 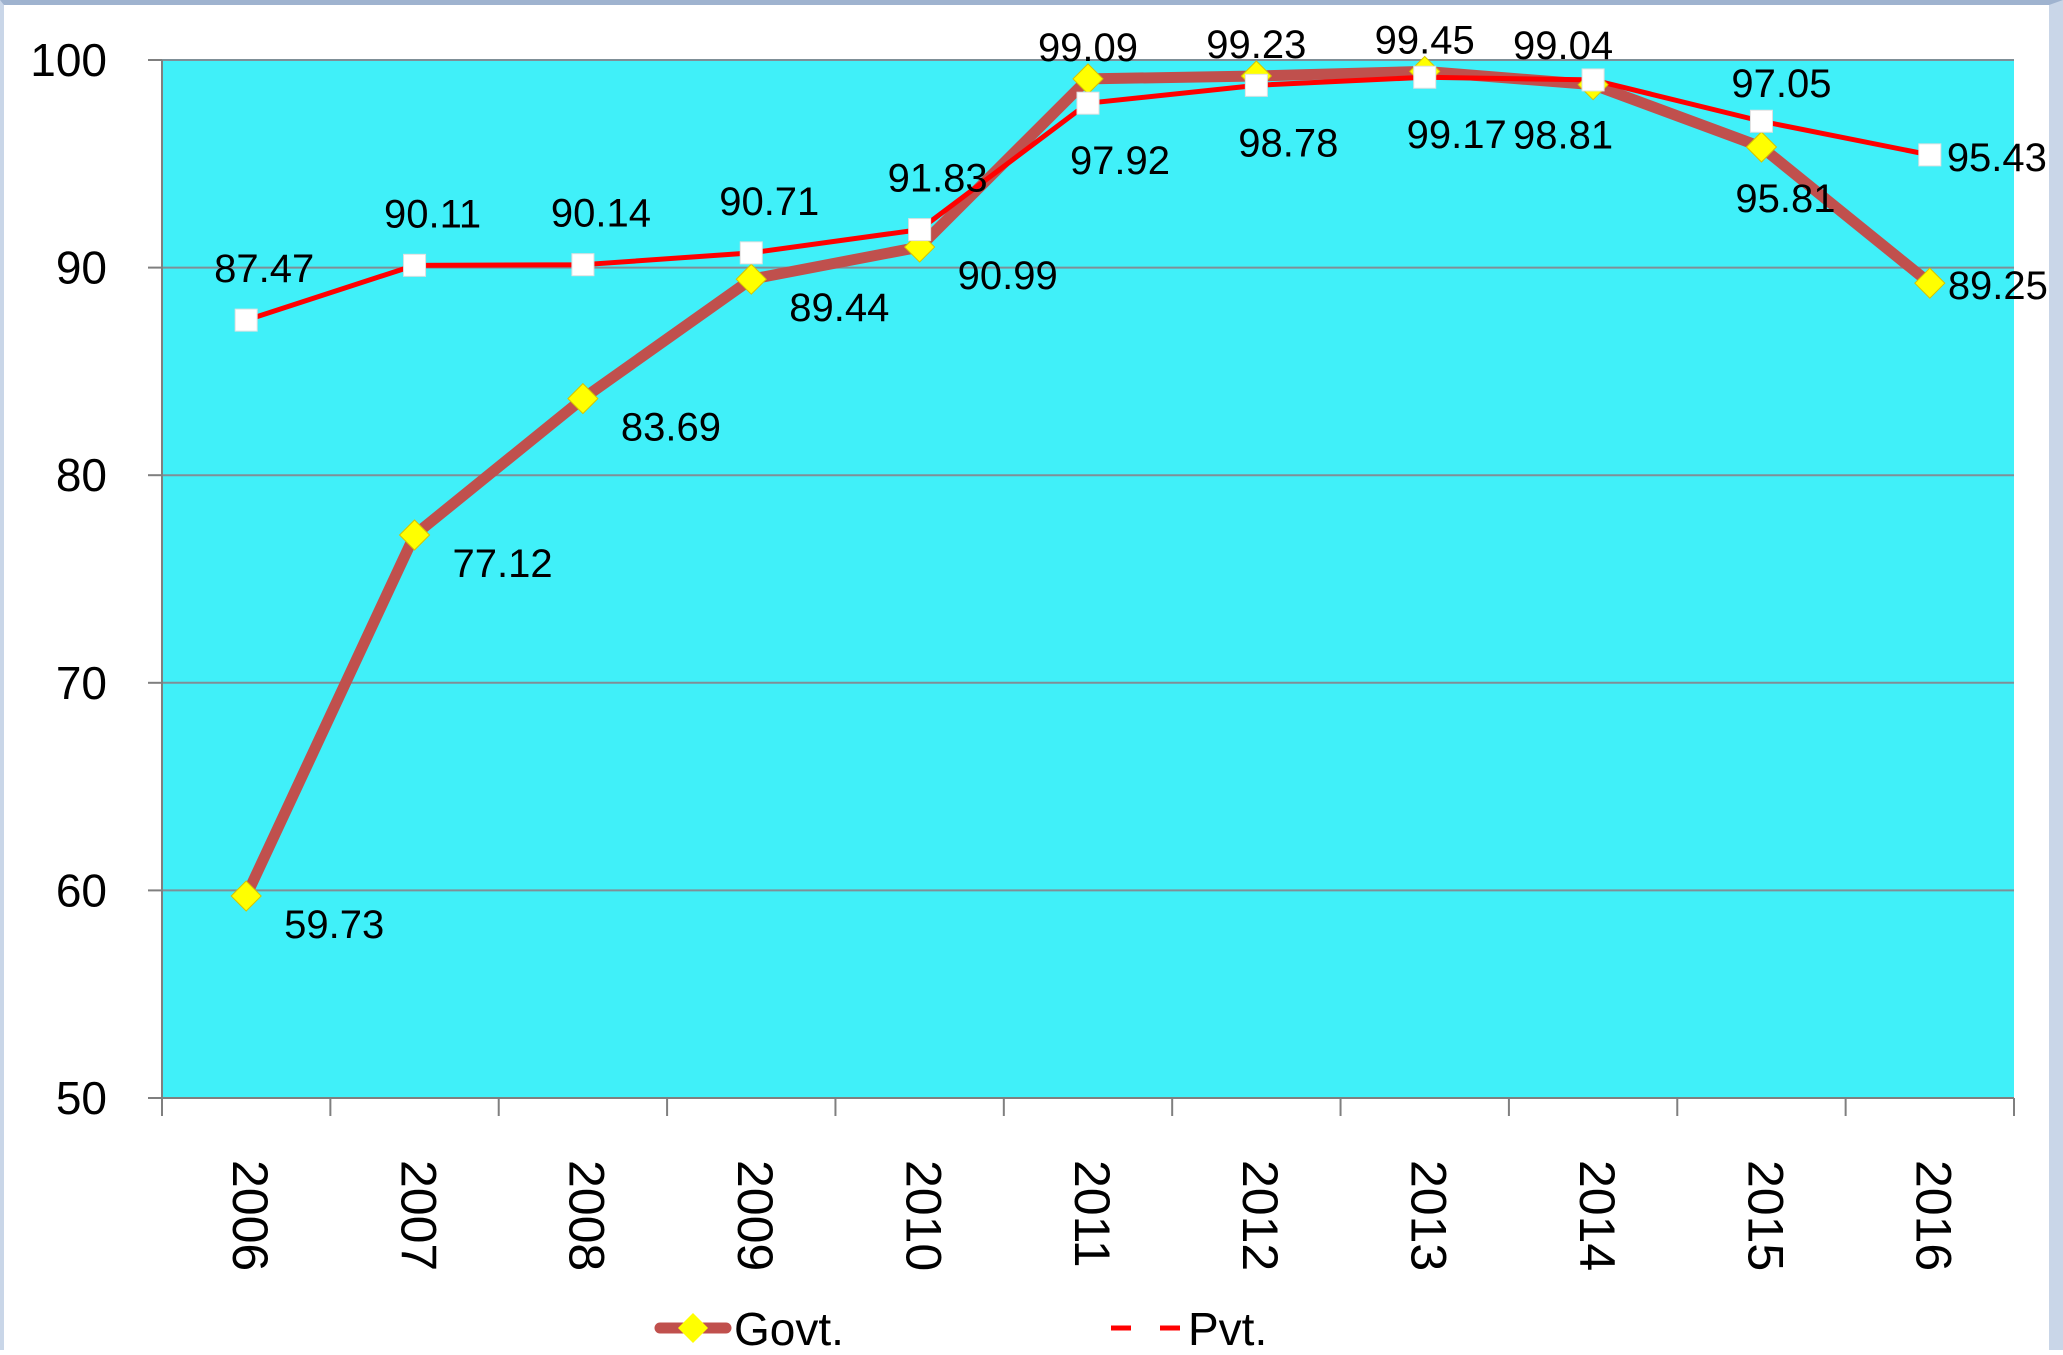 What do you see at coordinates (81, 1098) in the screenshot?
I see `y-tick-label: 50` at bounding box center [81, 1098].